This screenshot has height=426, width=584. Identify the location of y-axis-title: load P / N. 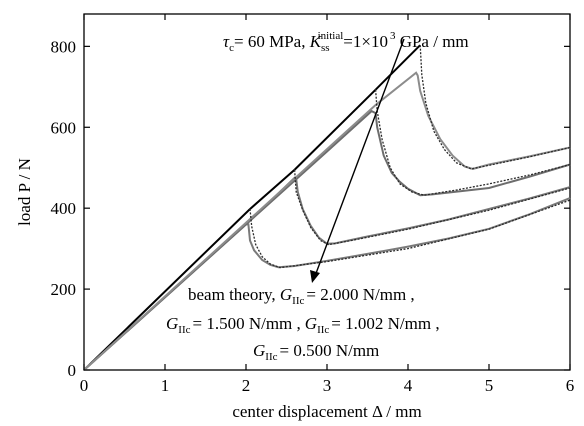
(24, 192).